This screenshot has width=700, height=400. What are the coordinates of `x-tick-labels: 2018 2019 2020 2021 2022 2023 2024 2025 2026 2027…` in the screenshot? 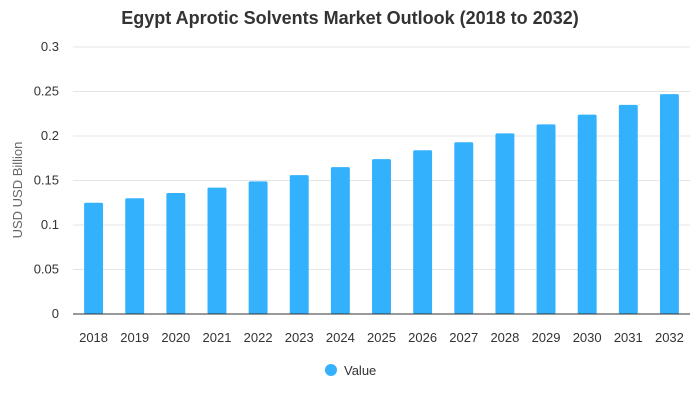 It's located at (381, 337).